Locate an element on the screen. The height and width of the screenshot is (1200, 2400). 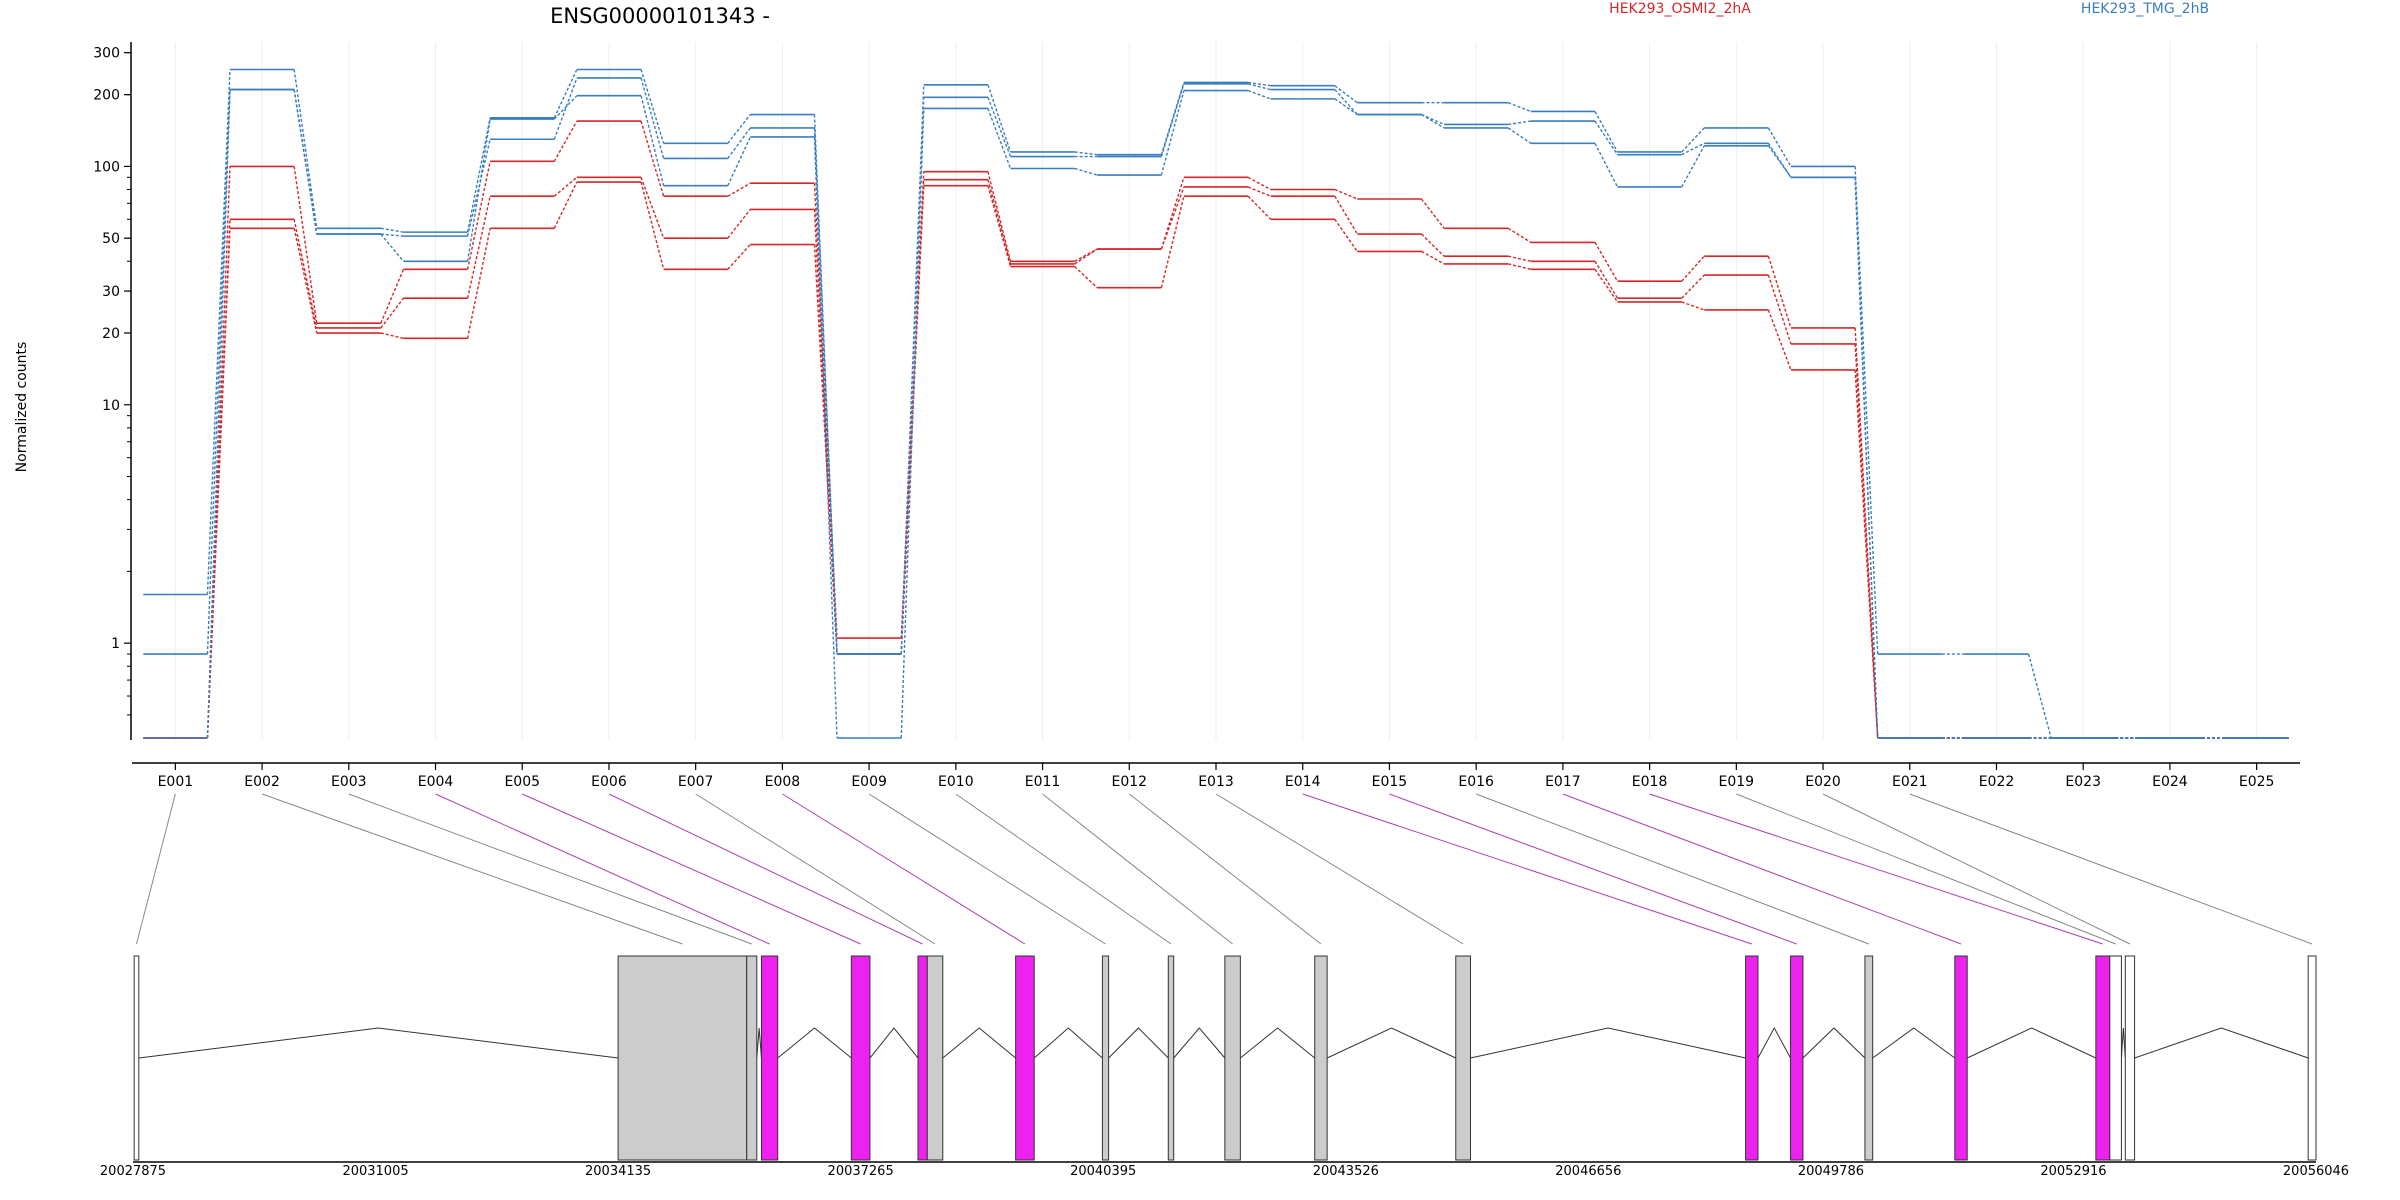
x-tick-label: E005 is located at coordinates (522, 782).